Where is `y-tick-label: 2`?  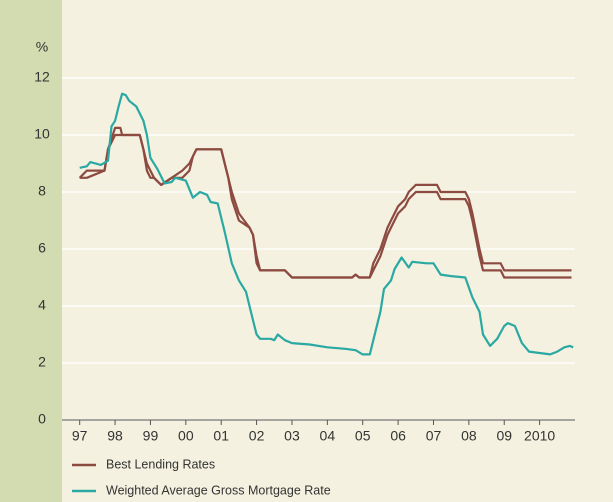
y-tick-label: 2 is located at coordinates (42, 362).